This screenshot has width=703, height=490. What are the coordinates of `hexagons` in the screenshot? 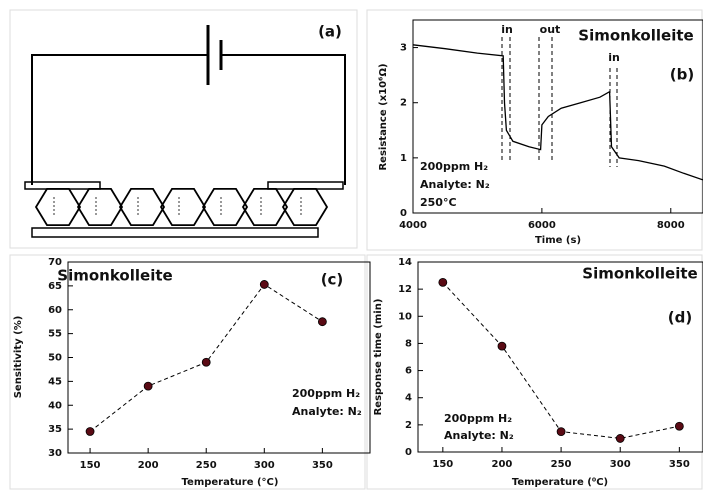 It's located at (181, 207).